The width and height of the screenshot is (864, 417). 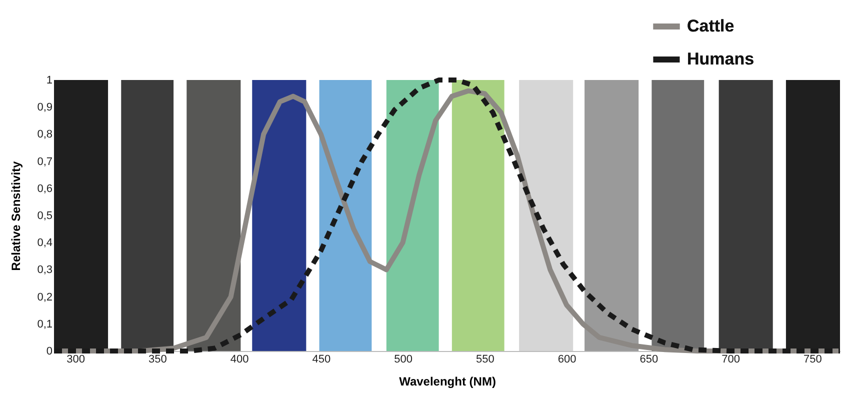 What do you see at coordinates (720, 59) in the screenshot?
I see `legend-label: Humans` at bounding box center [720, 59].